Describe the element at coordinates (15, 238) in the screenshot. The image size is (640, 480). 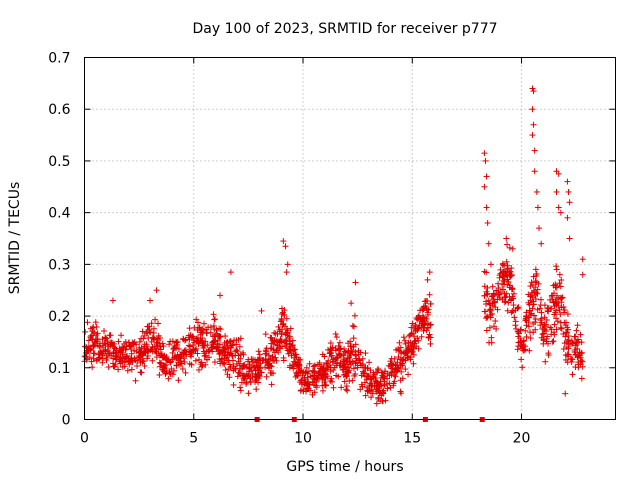
I see `y-axis-title: SRMTID / TECUs` at that location.